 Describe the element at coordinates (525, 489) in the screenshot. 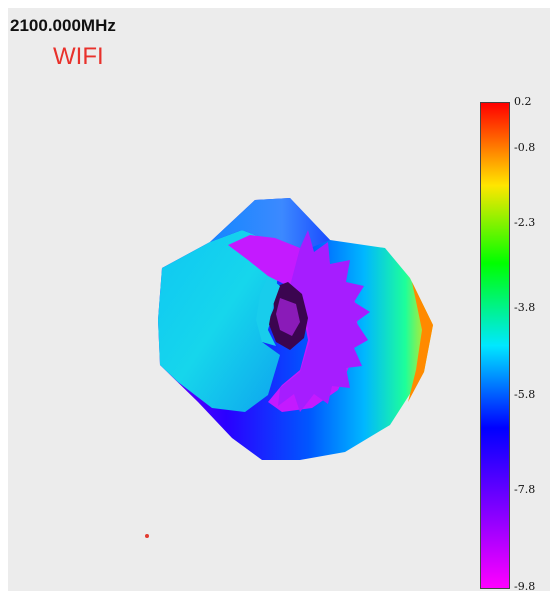

I see `color-scale-tick: -7.8` at that location.